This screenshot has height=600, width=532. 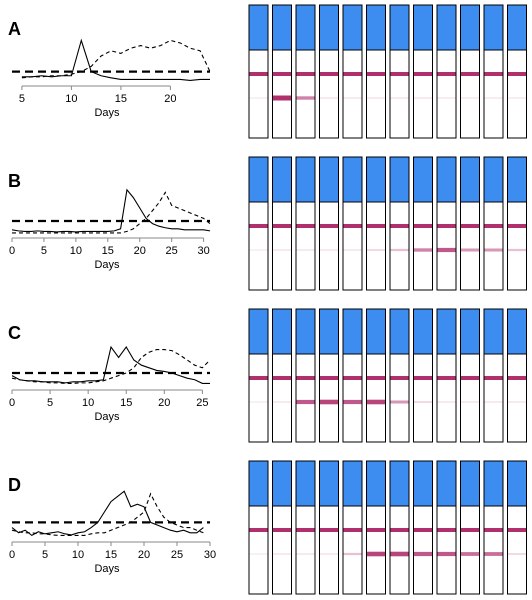 I want to click on x-axis-label: Days, so click(x=107, y=265).